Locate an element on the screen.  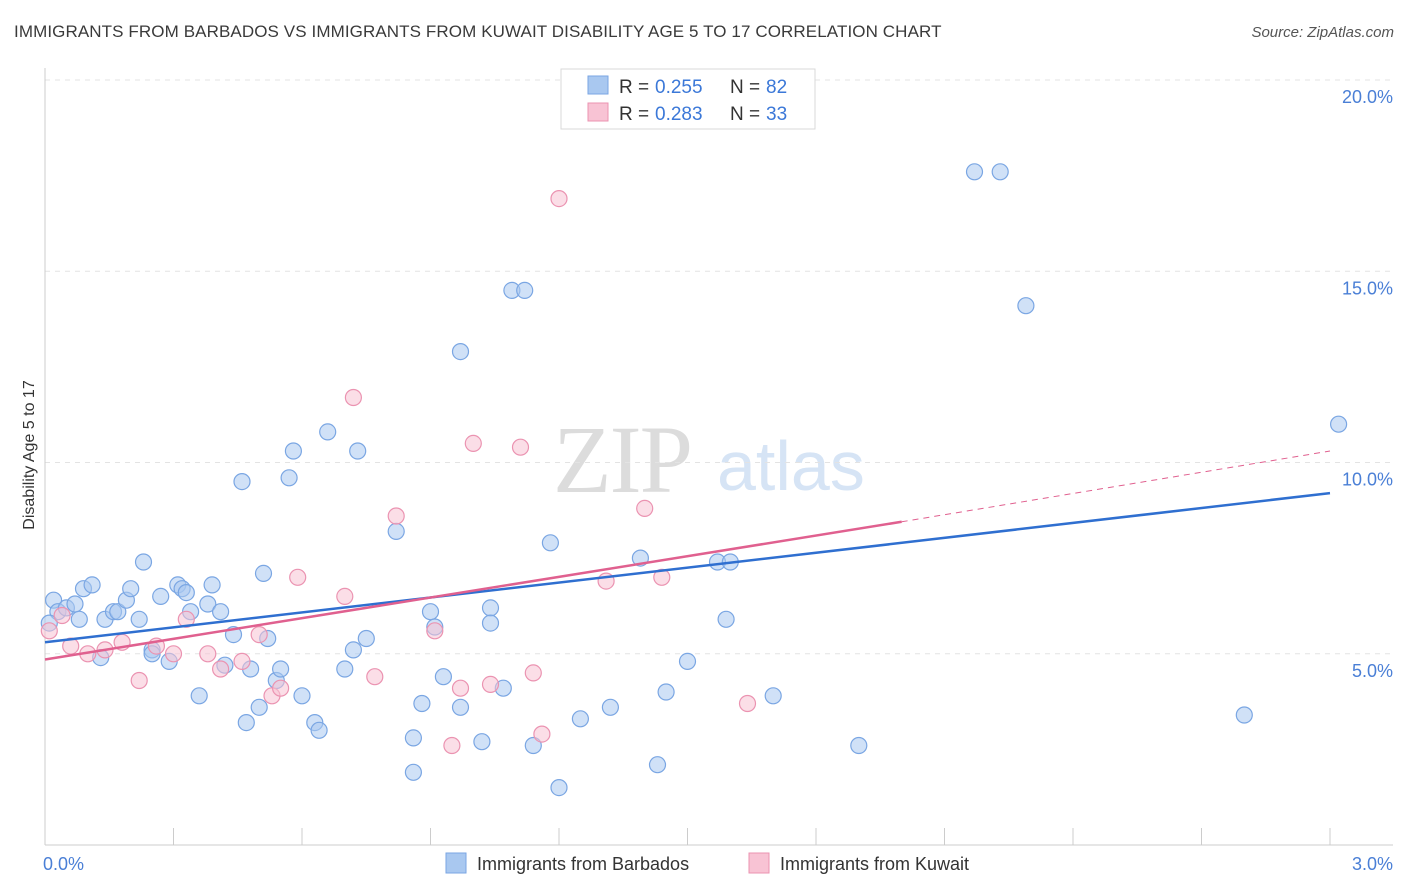
bottom-legend-swatch-barbados is located at coordinates (456, 863).